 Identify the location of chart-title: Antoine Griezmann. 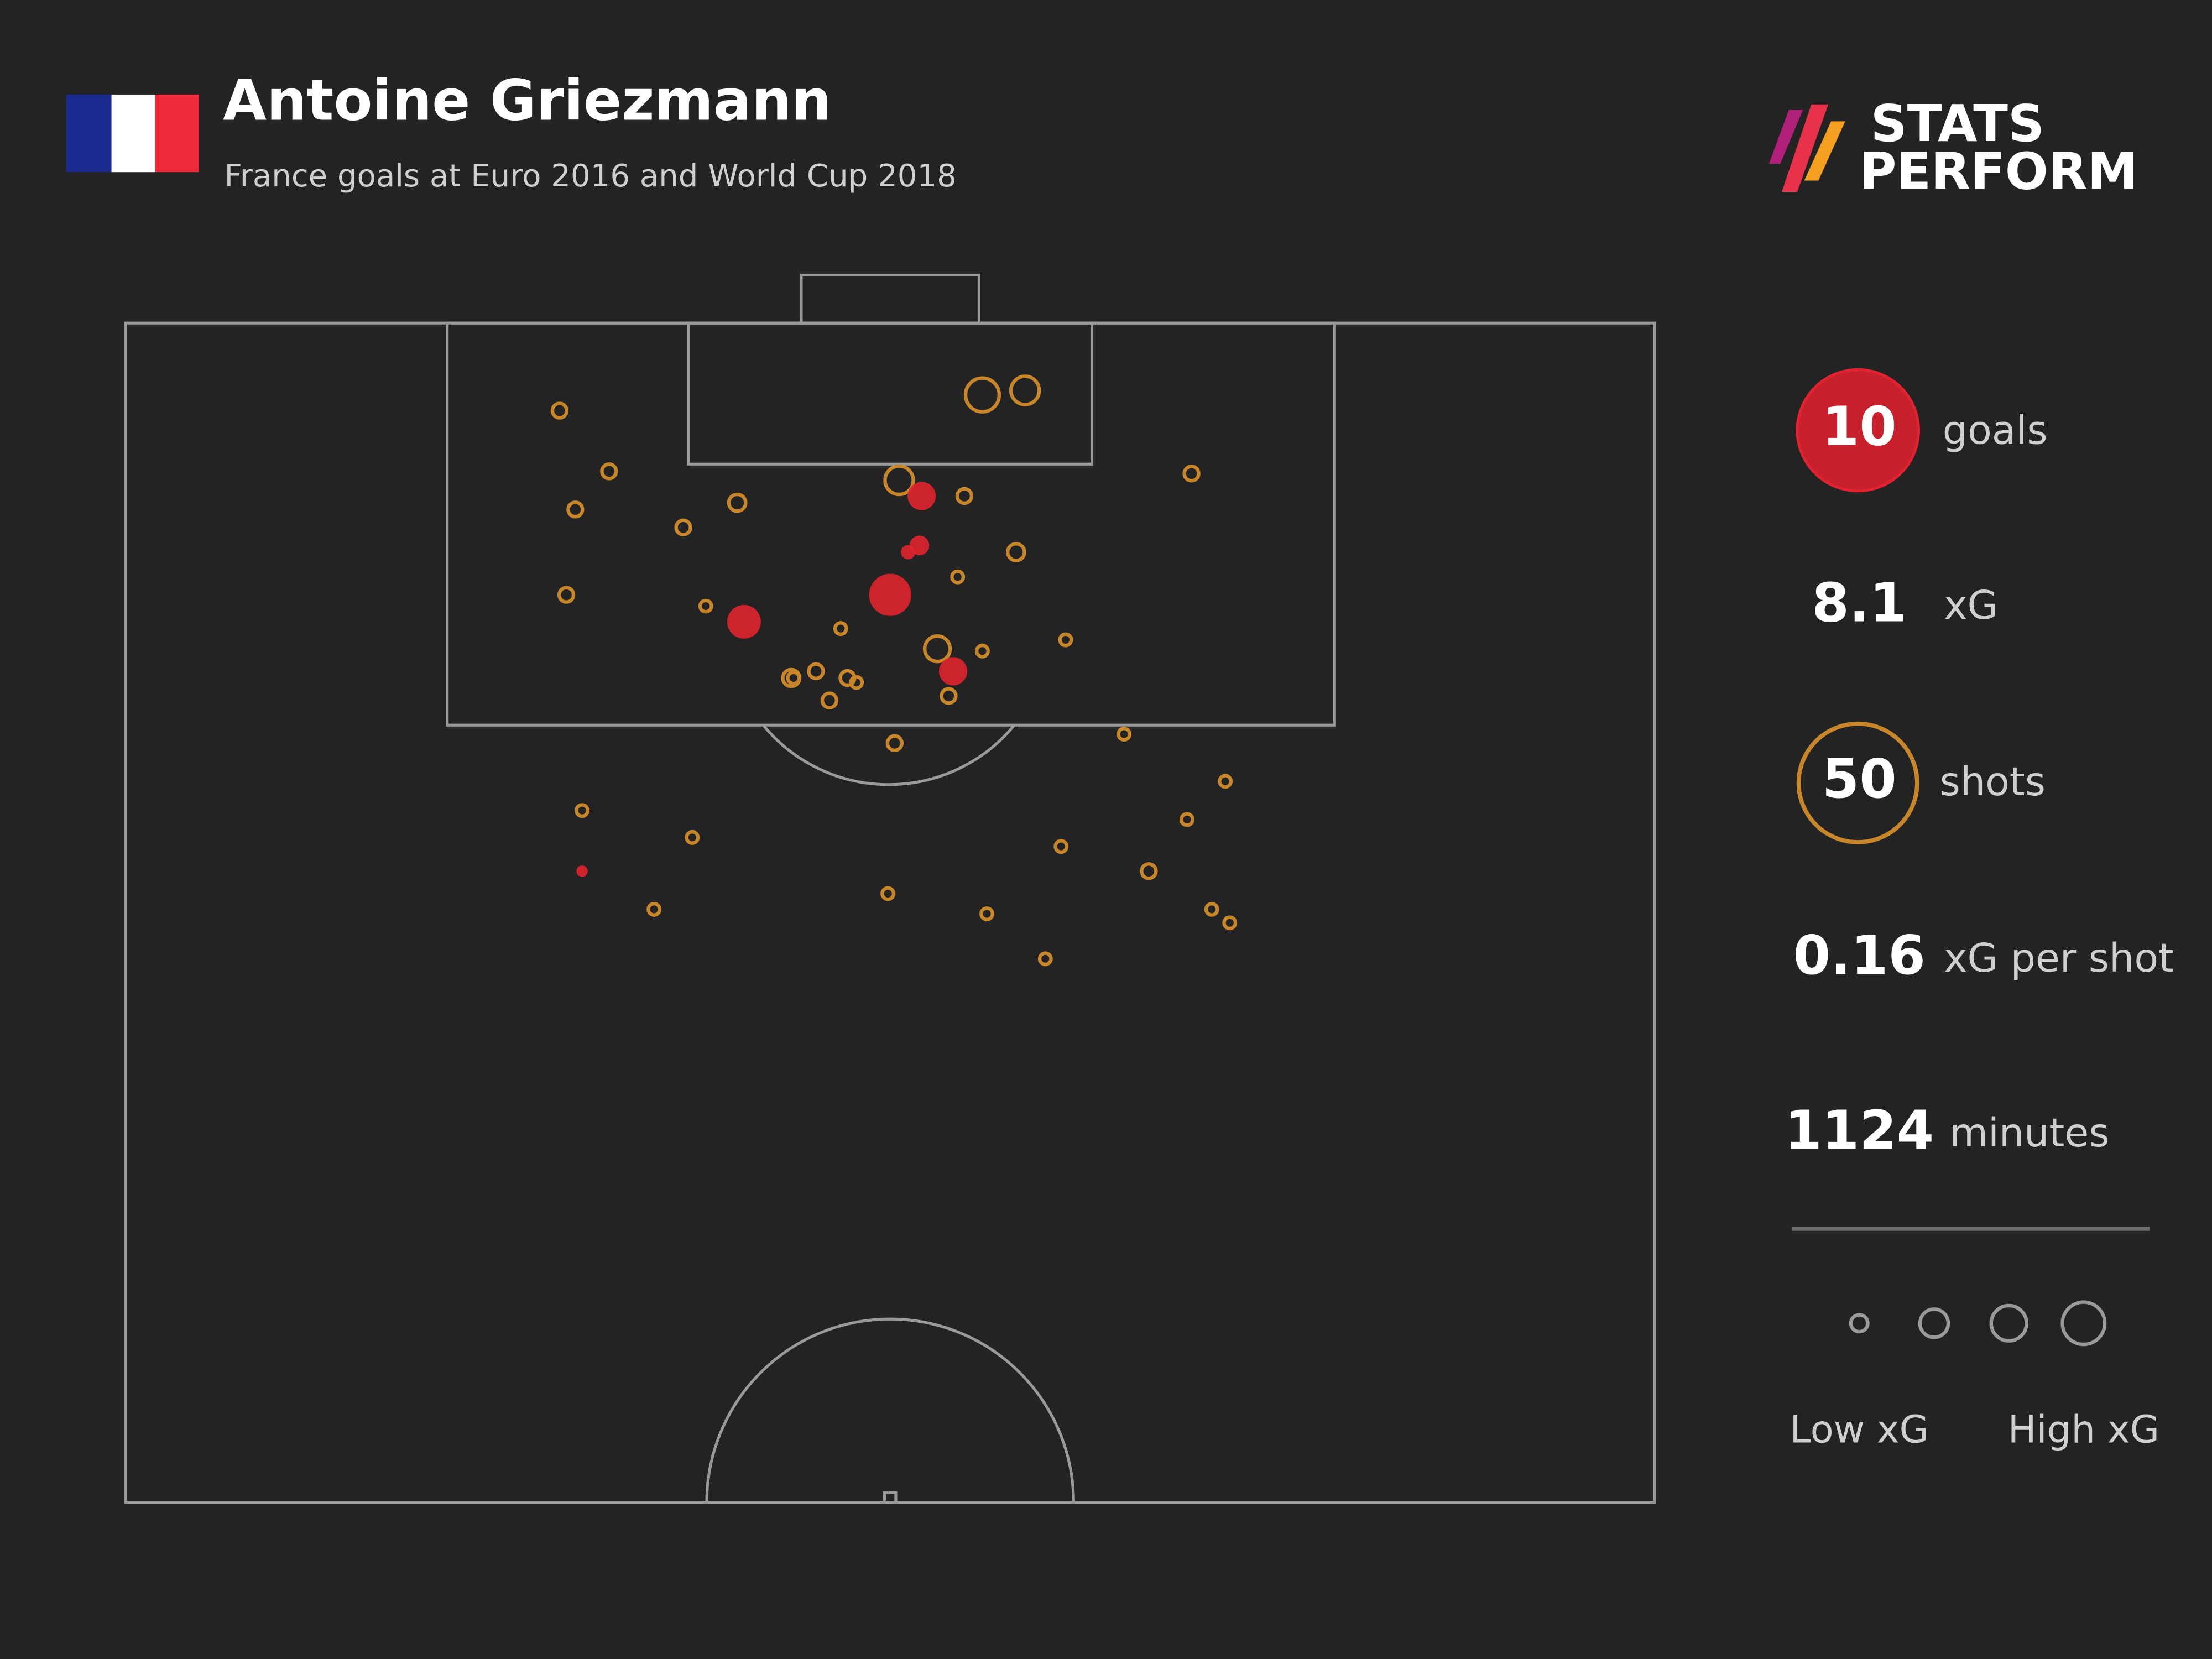
(527, 101).